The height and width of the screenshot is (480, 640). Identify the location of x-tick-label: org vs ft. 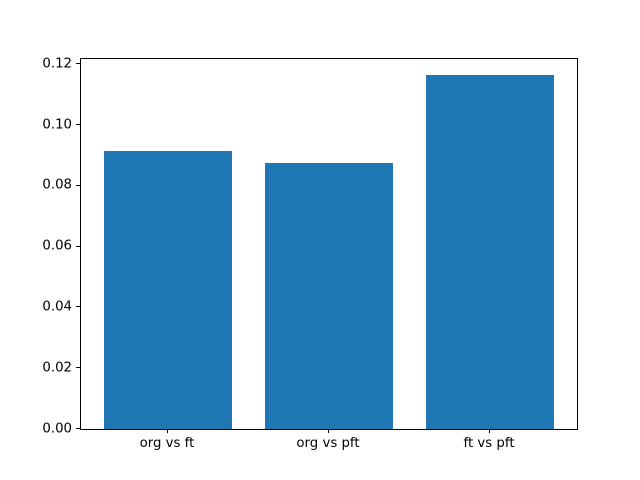
(167, 443).